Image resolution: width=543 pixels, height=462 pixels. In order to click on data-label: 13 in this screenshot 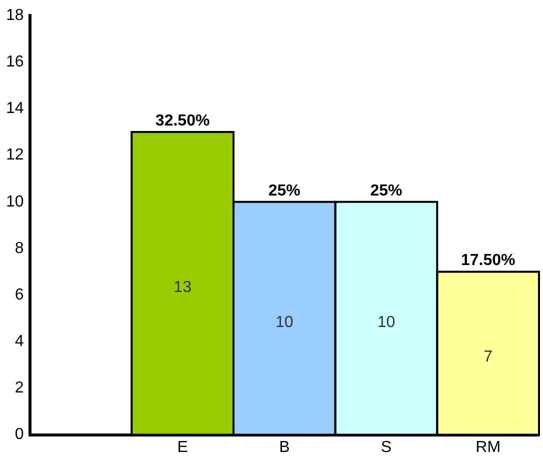, I will do `click(183, 287)`.